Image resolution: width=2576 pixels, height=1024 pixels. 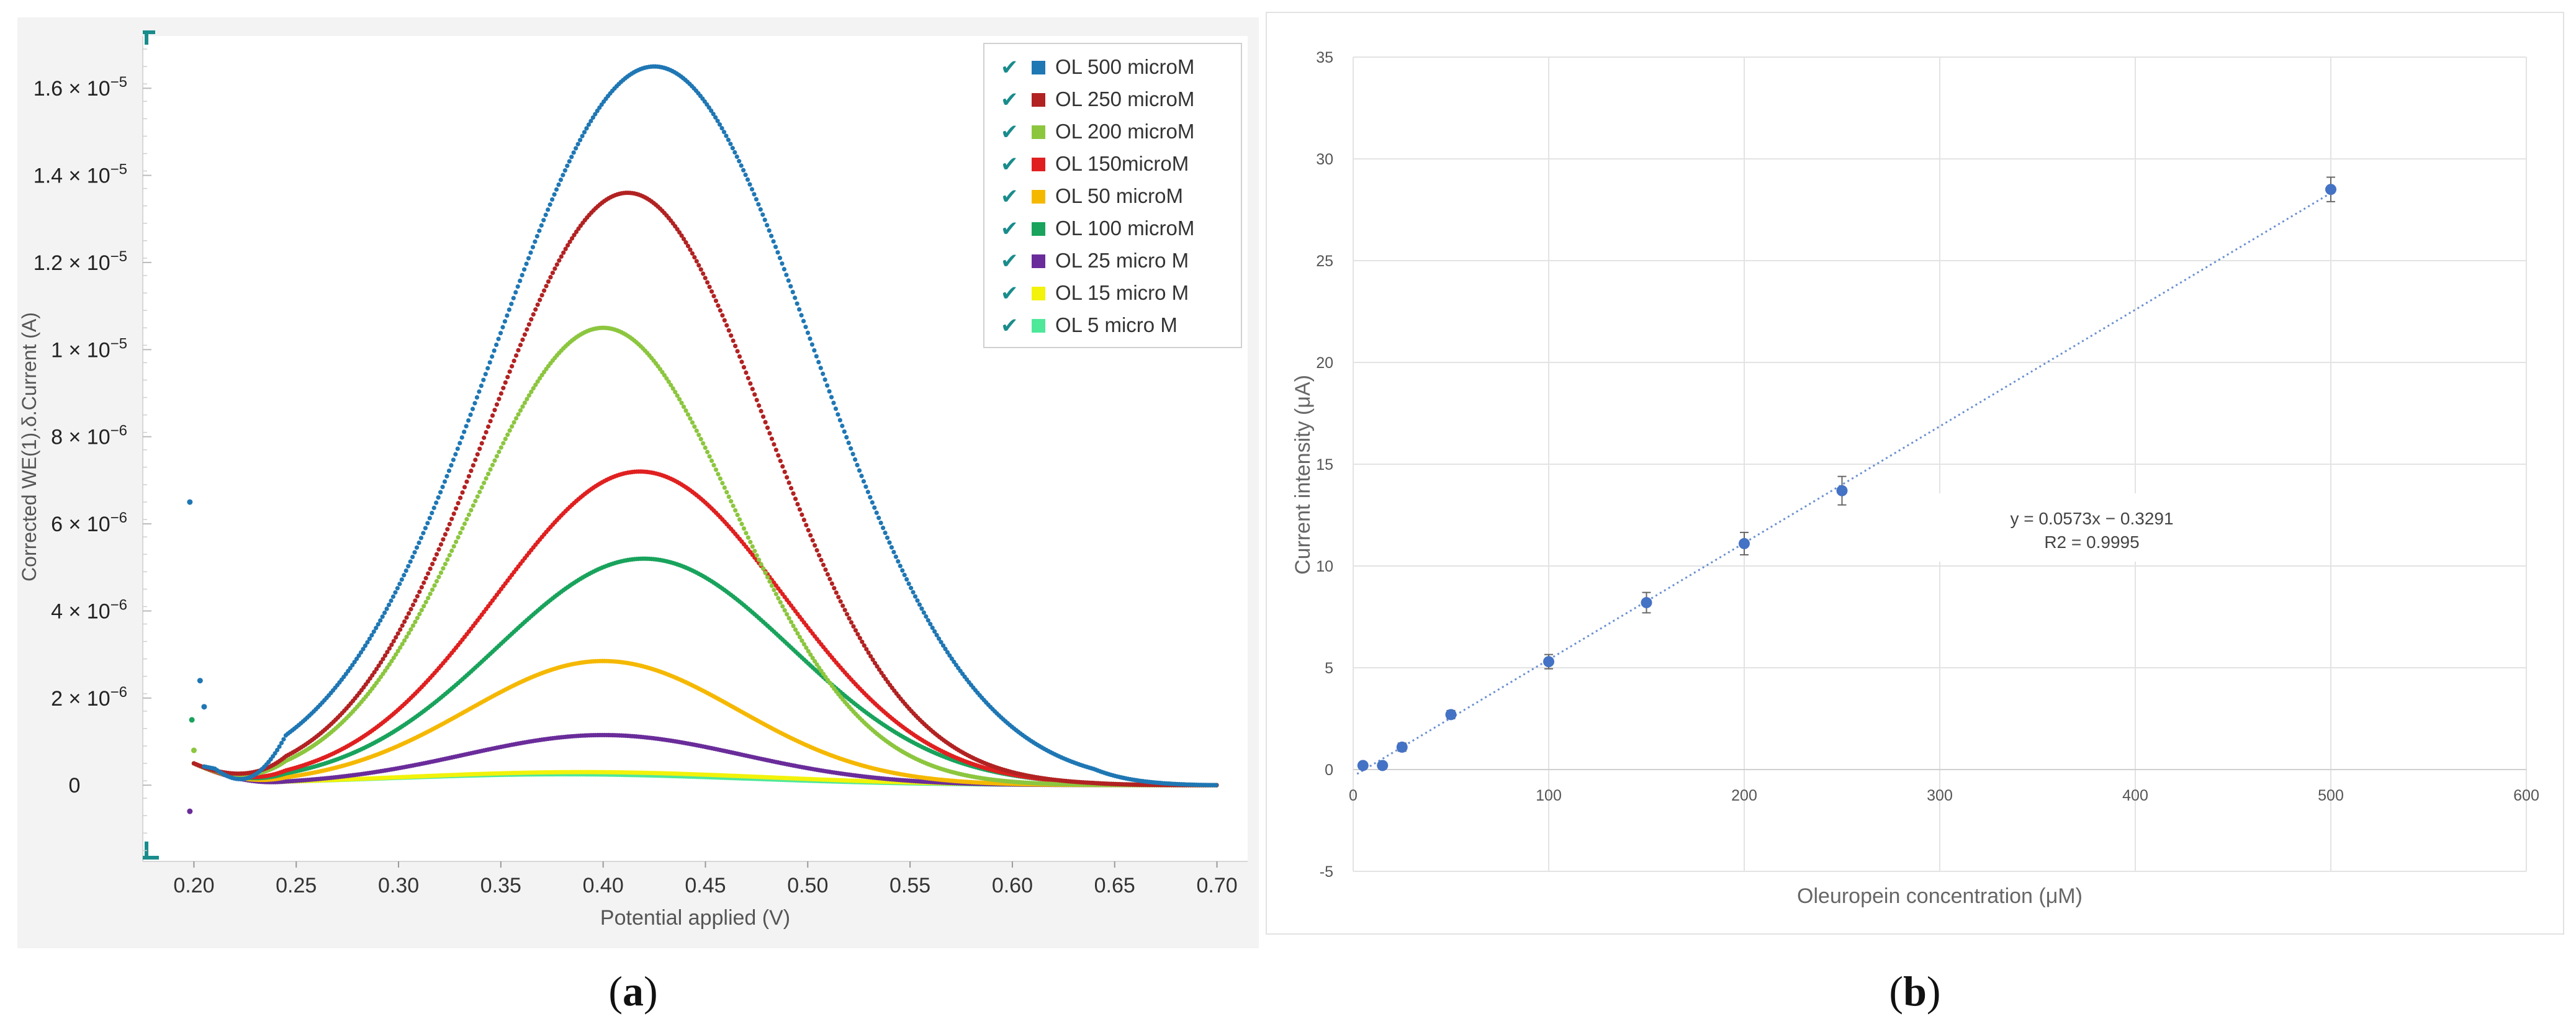 What do you see at coordinates (89, 523) in the screenshot?
I see `chart-a-y-tick-label: 6 × 10⁻⁶` at bounding box center [89, 523].